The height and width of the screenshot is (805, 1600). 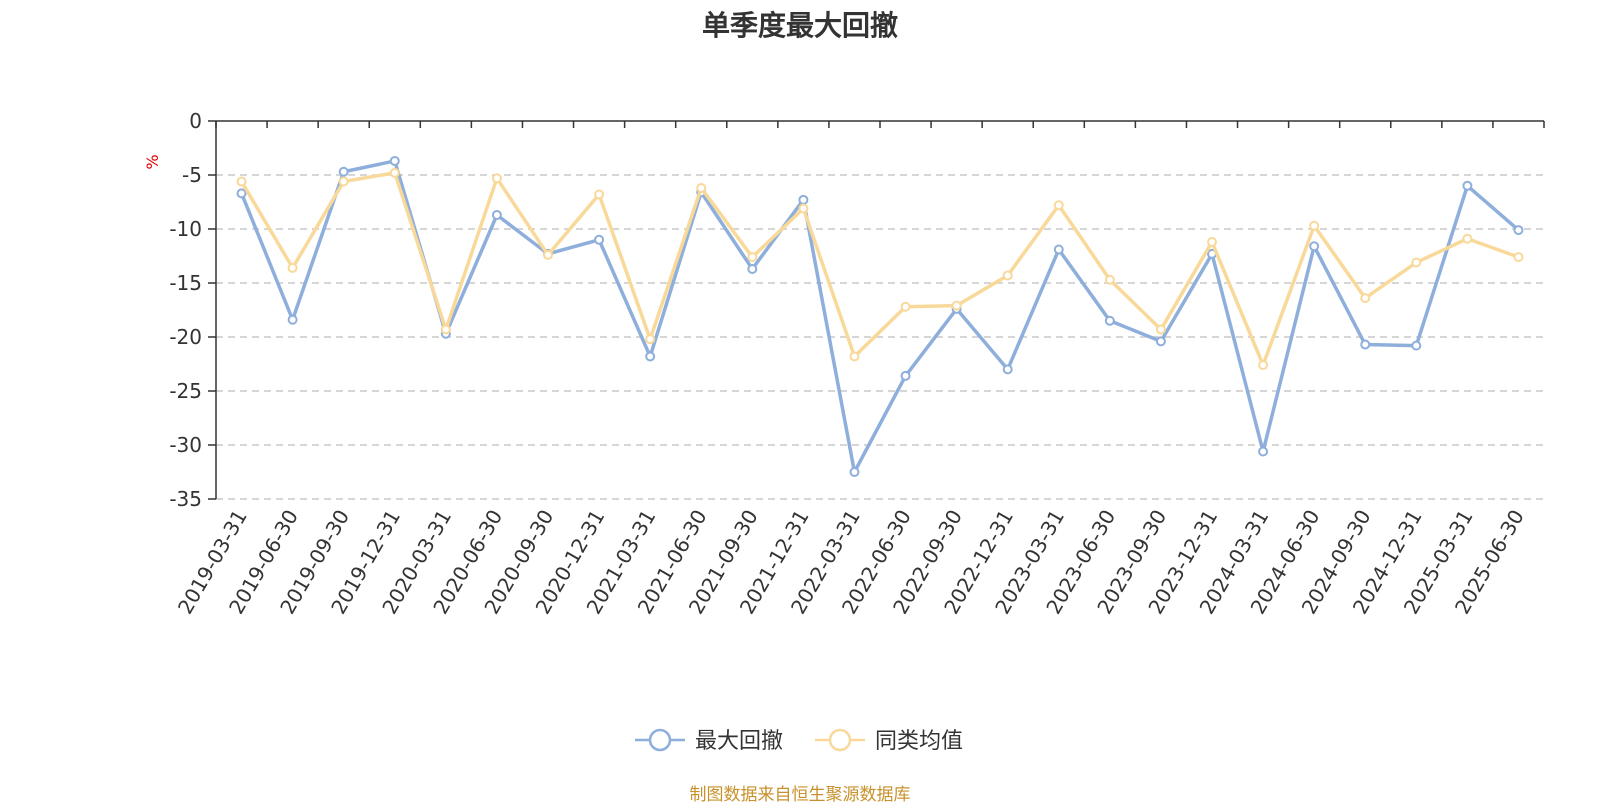 I want to click on y-axis-unit-label: %, so click(x=152, y=161).